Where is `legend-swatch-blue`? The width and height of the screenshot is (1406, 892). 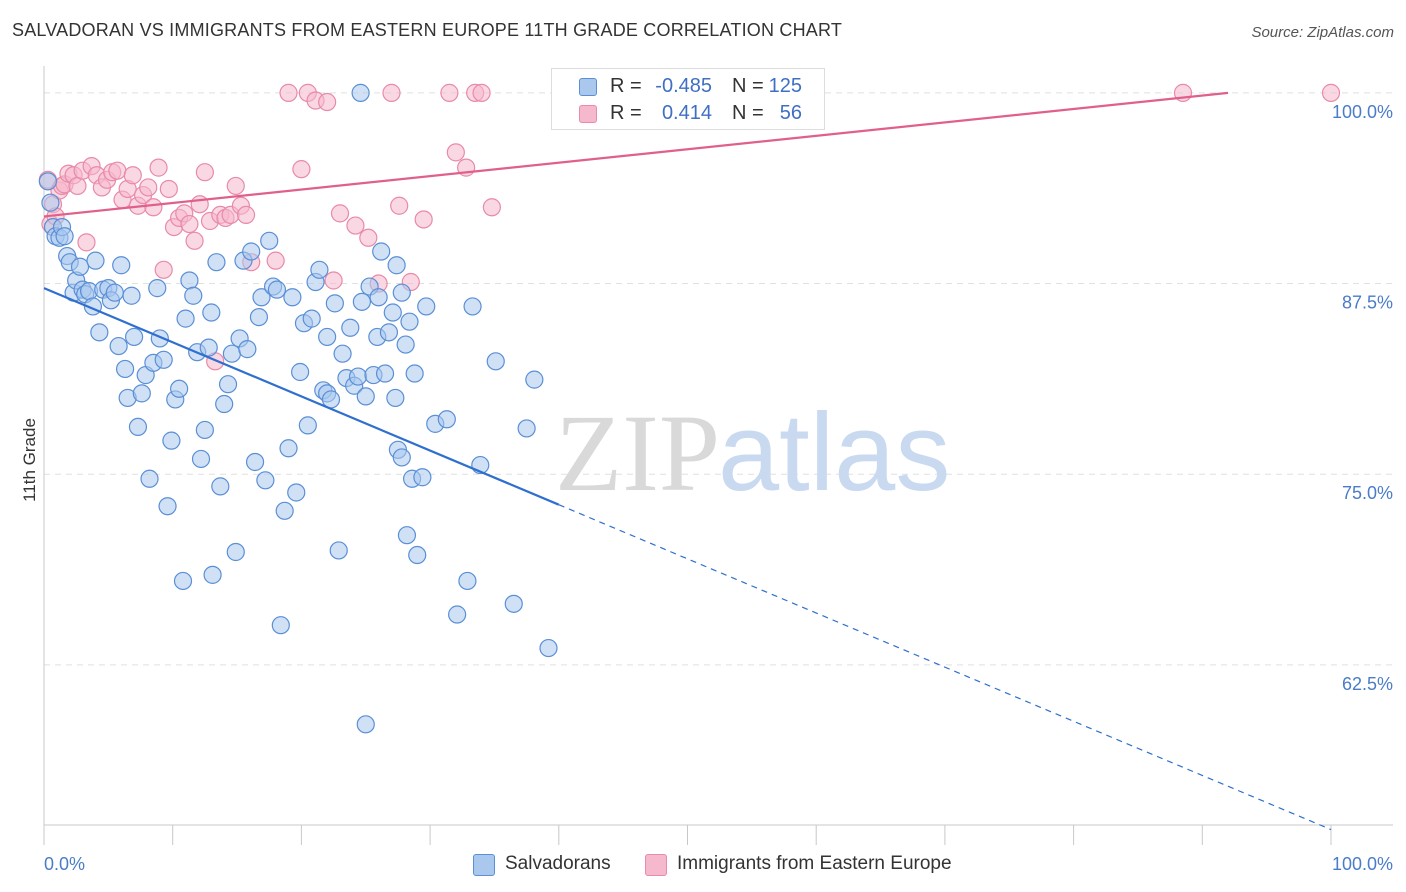 legend-swatch-blue is located at coordinates (588, 87).